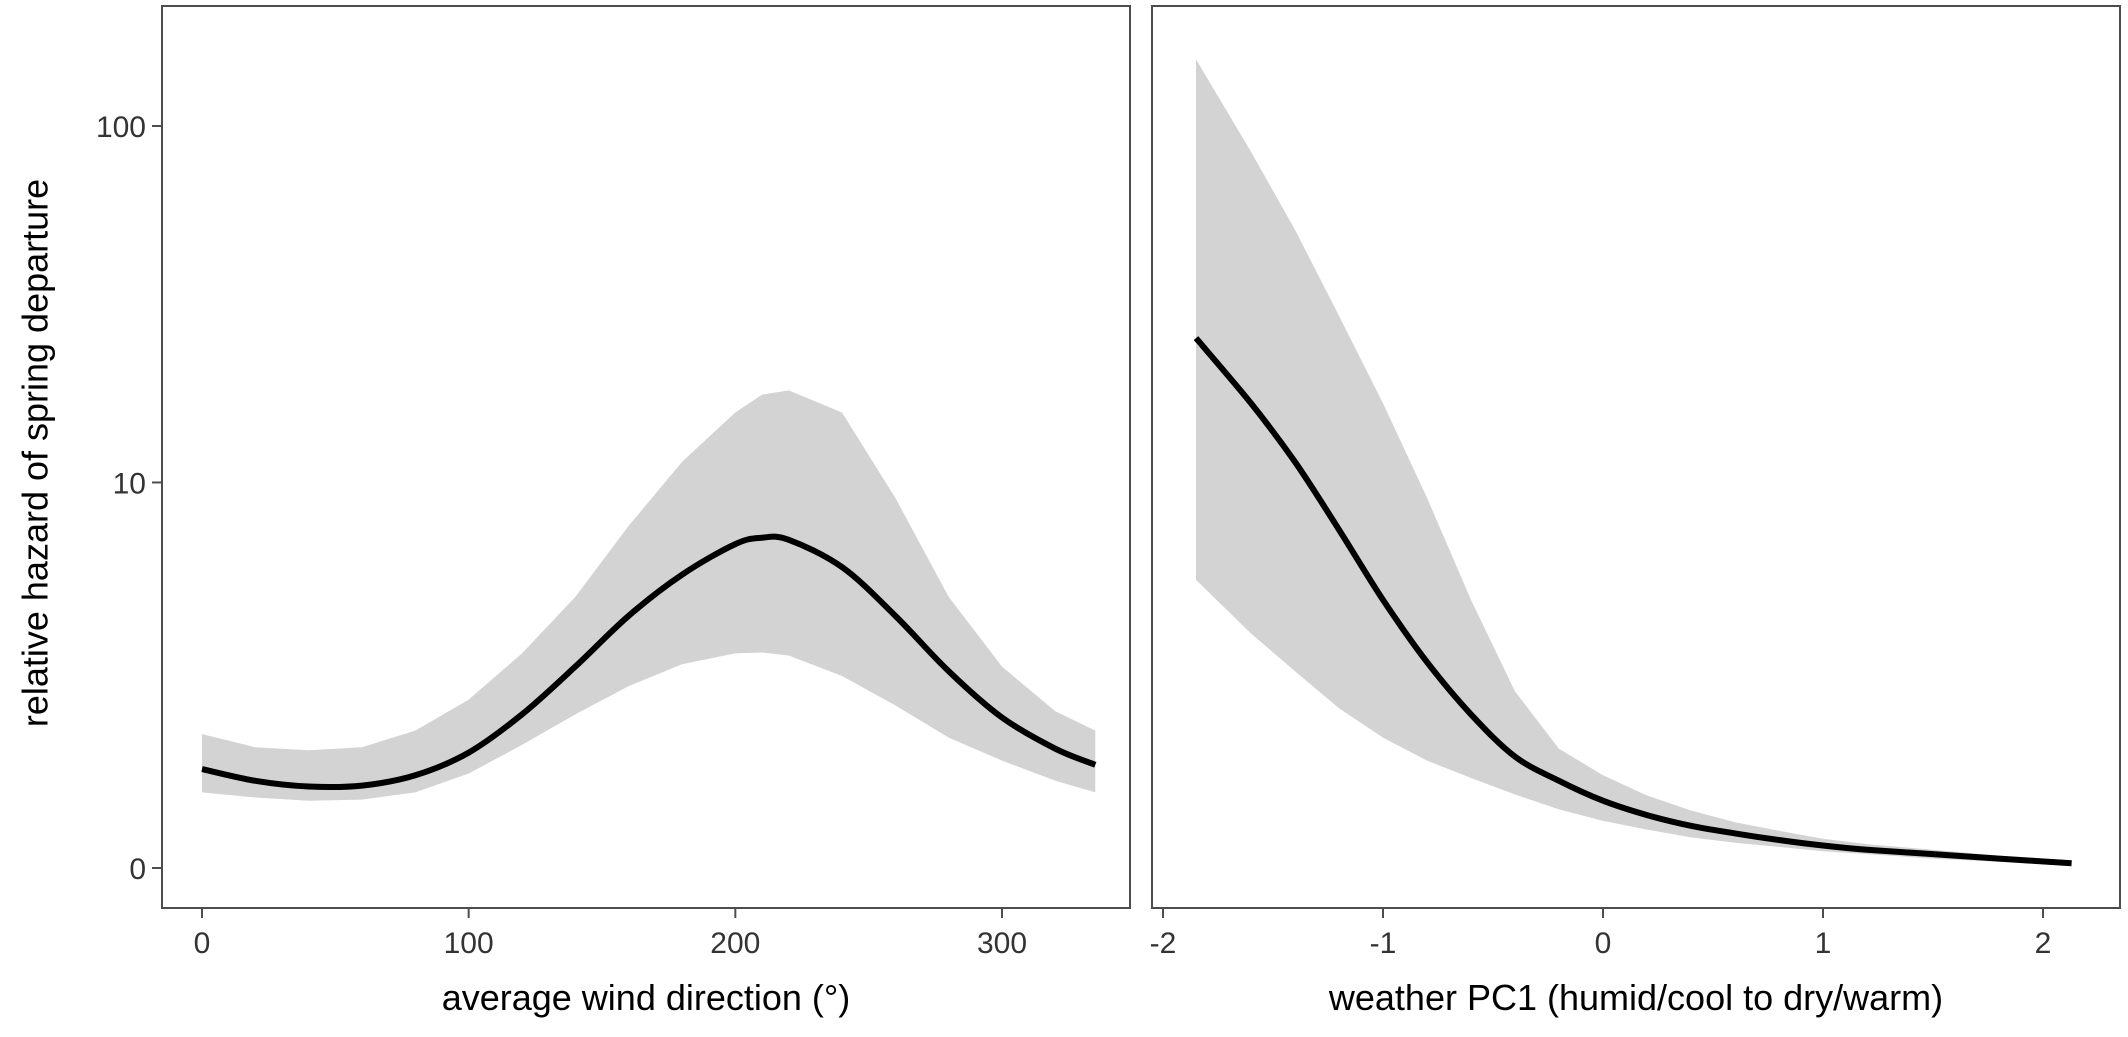 The width and height of the screenshot is (2128, 1037). What do you see at coordinates (35, 453) in the screenshot?
I see `y-axis-label: relative hazard of spring departure` at bounding box center [35, 453].